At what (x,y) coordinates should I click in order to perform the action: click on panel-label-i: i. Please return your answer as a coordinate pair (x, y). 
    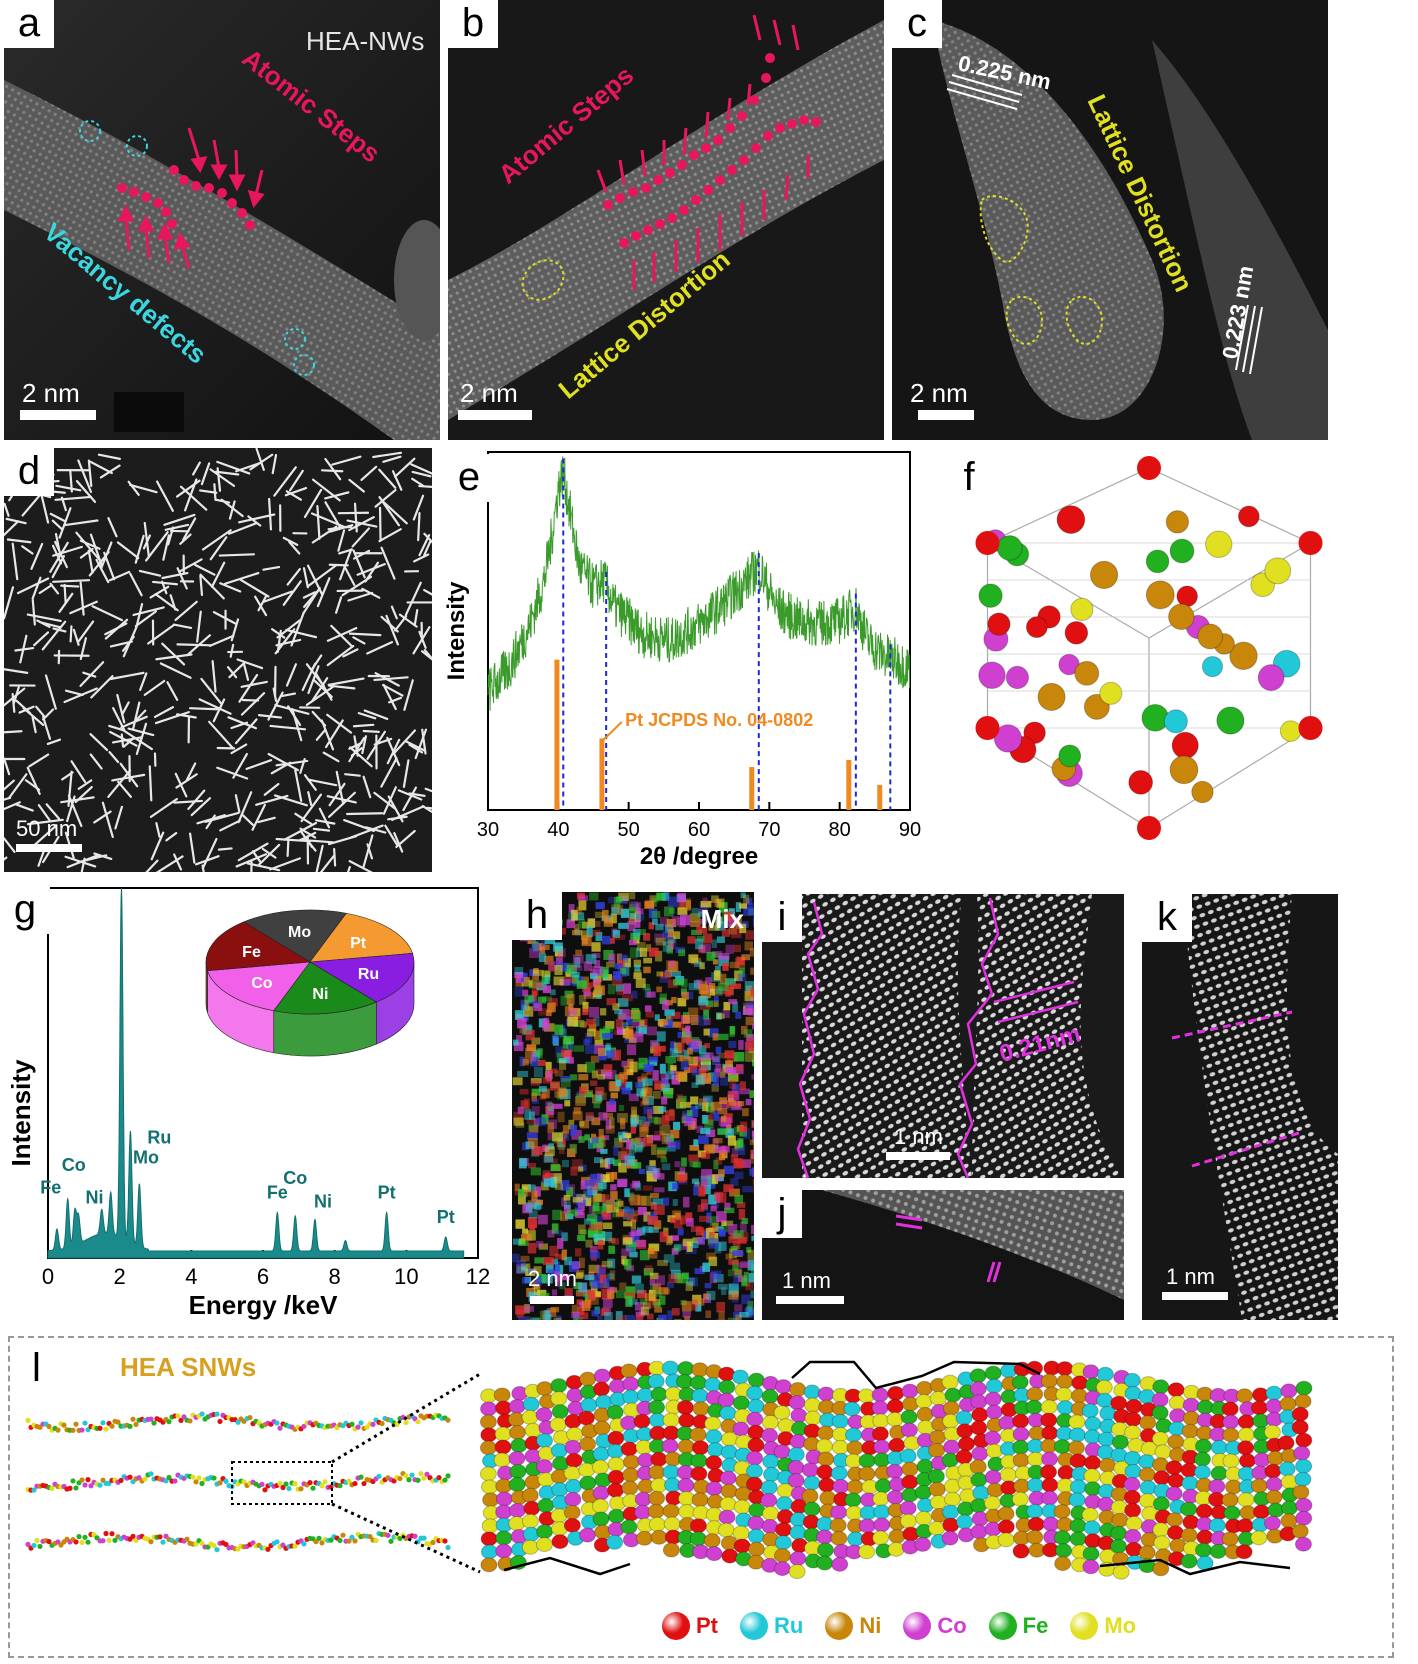
    Looking at the image, I should click on (782, 918).